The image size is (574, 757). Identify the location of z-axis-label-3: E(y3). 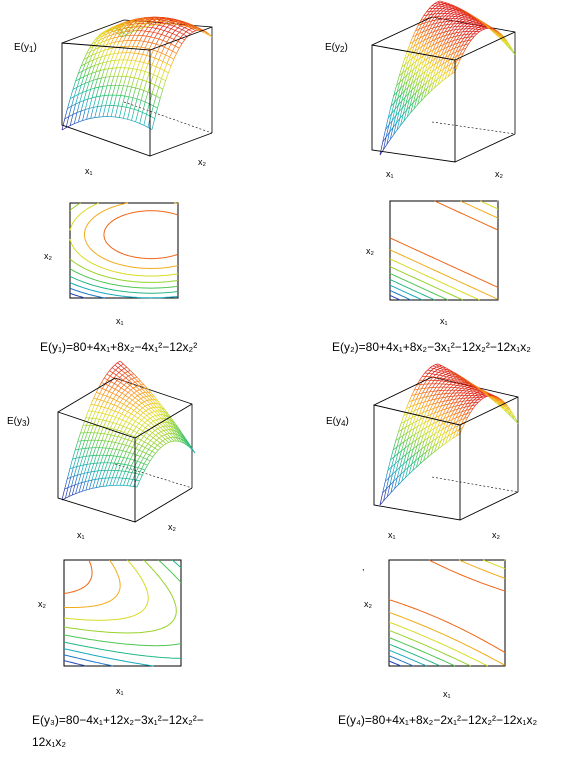
(18, 422).